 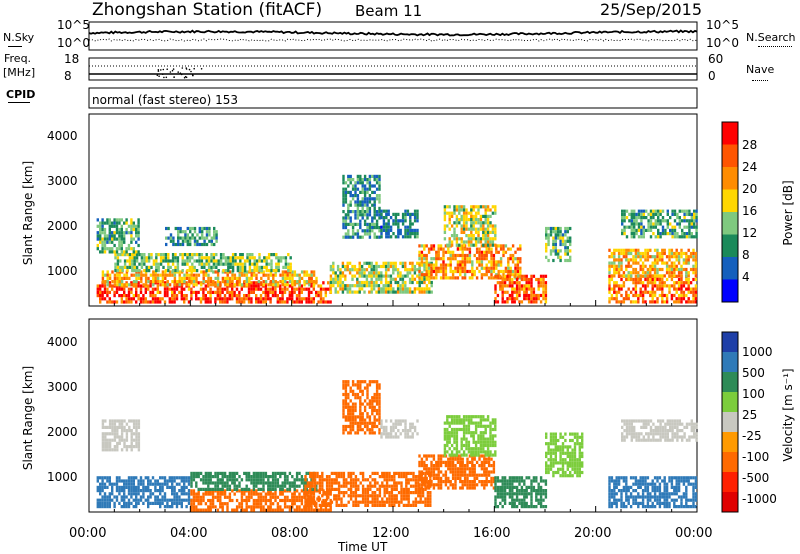 I want to click on y-tick-label-power: 1000, so click(x=62, y=271).